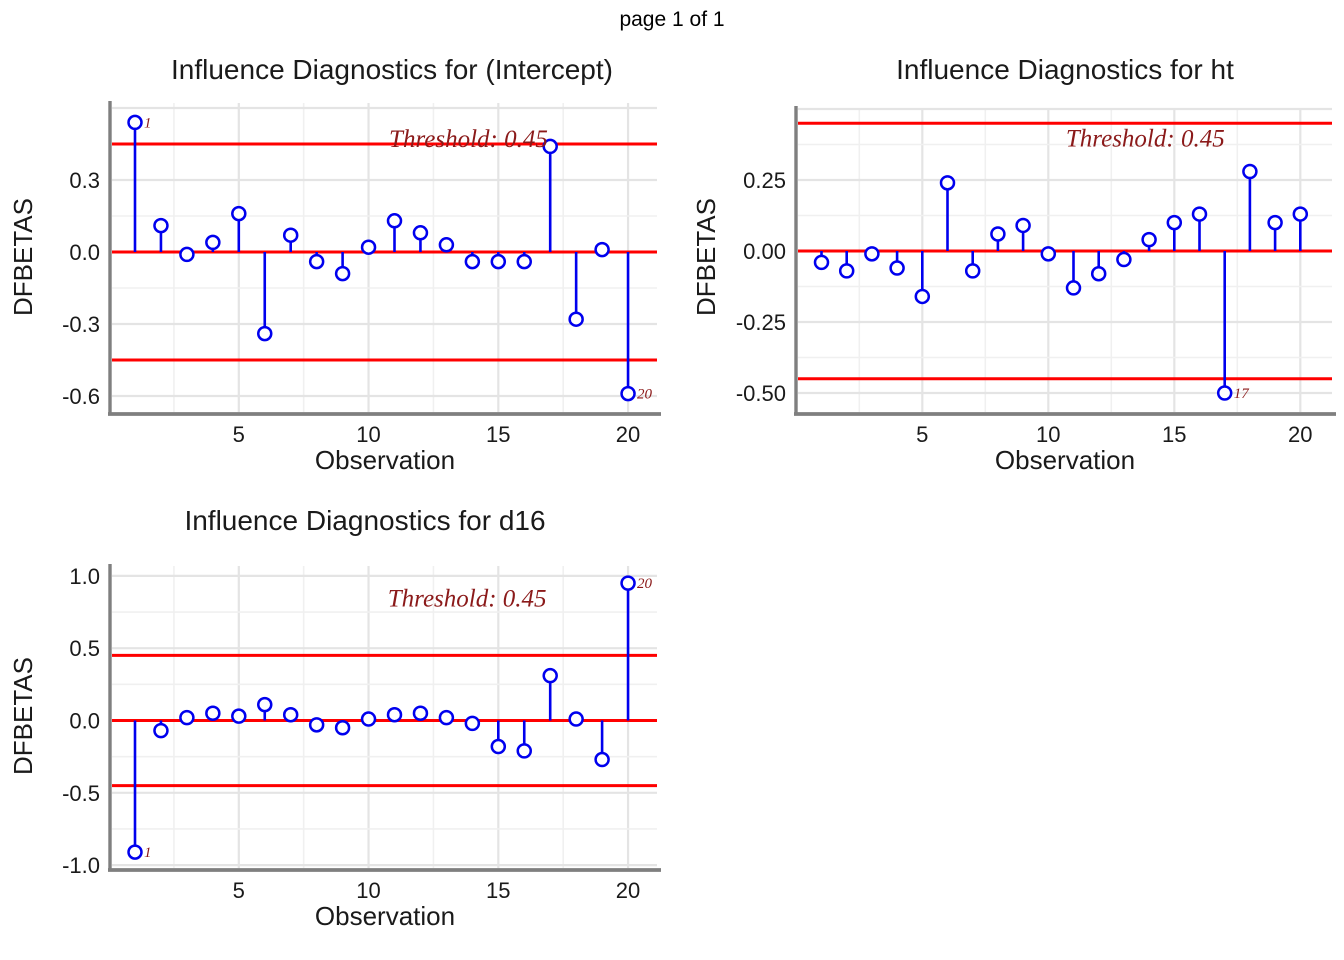 This screenshot has height=960, width=1344. I want to click on chart-title-intercept: Influence Diagnostics for (Intercept), so click(392, 69).